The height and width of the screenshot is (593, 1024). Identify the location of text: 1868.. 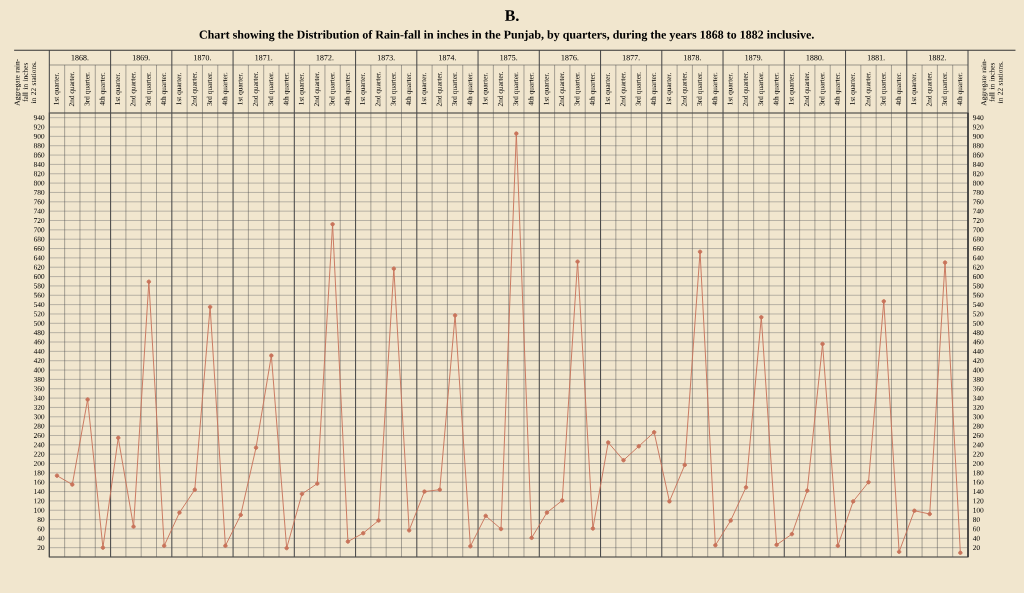
(80, 57).